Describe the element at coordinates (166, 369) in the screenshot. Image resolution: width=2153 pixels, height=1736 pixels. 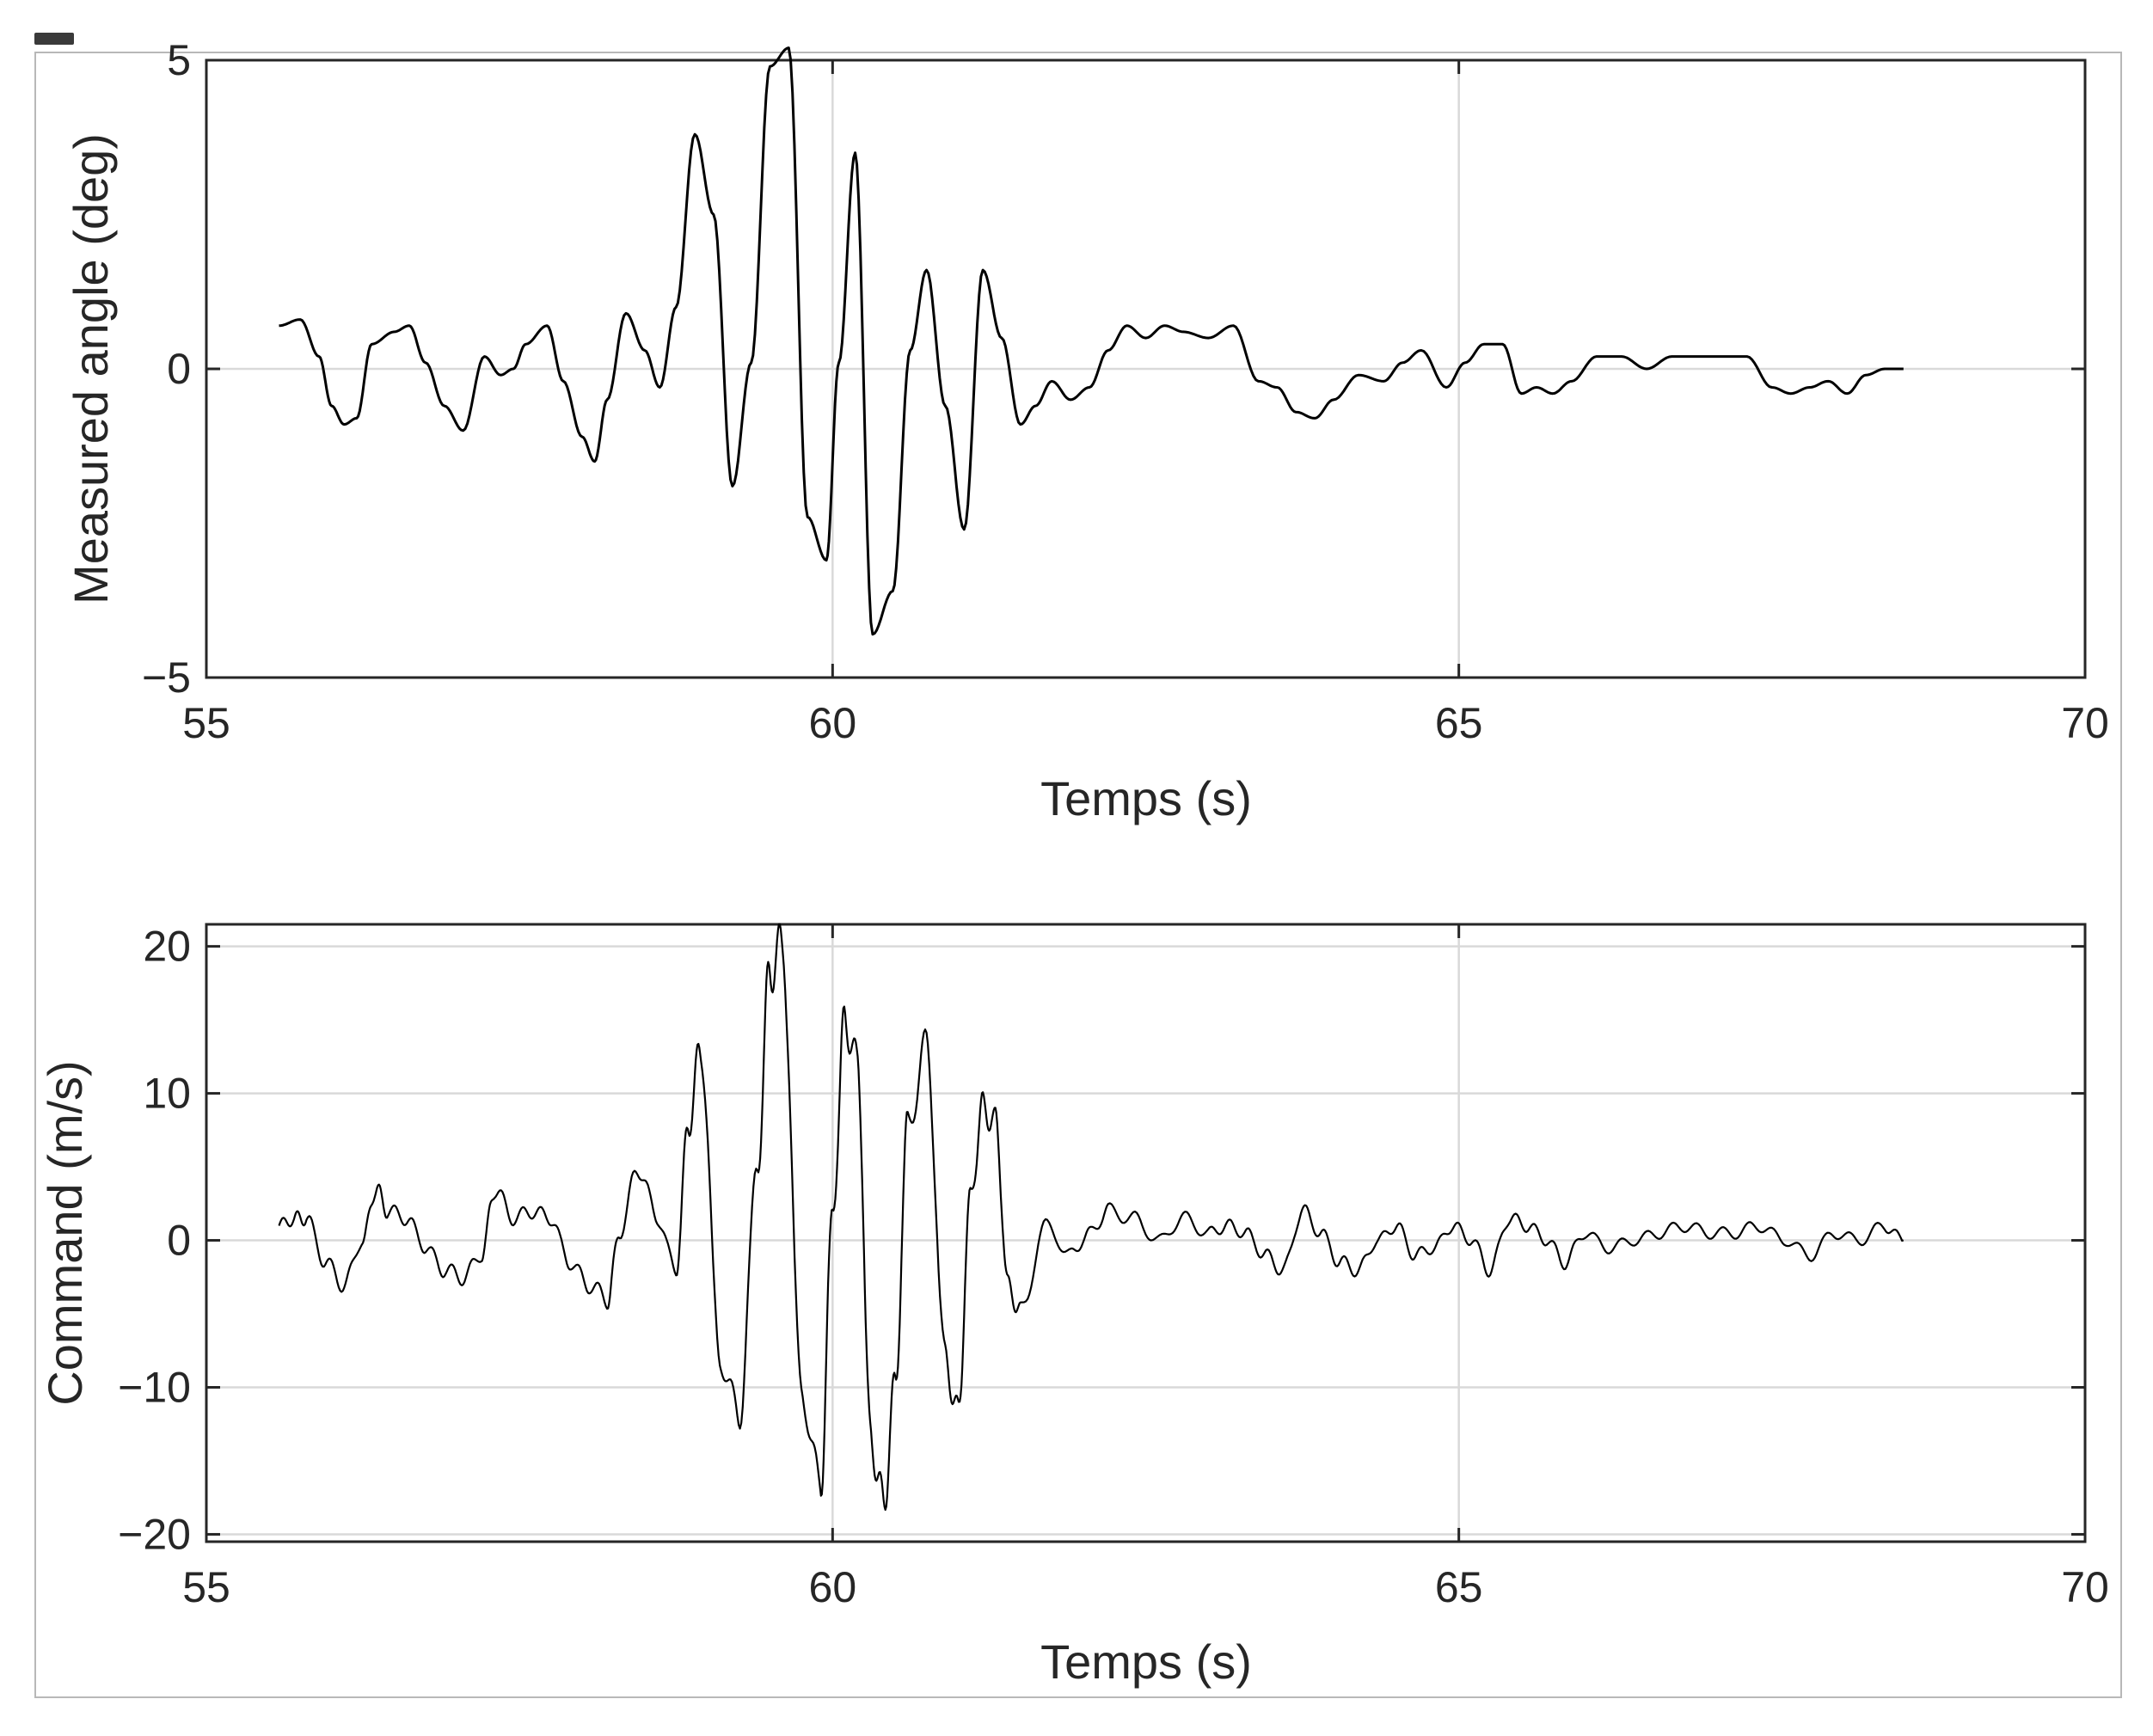
I see `angle-y-tick-labels: −5 0 5` at that location.